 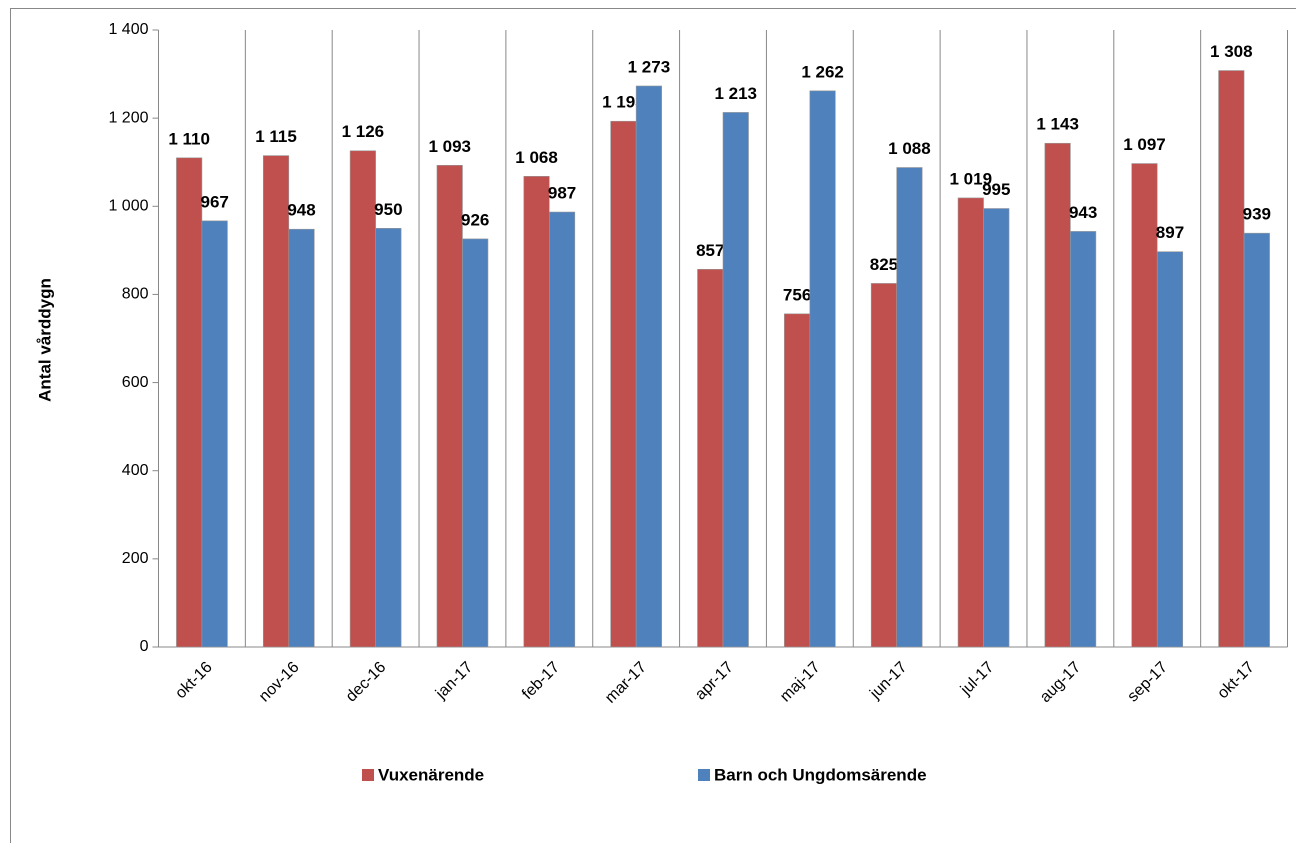 I want to click on y-tick-label: 600, so click(x=135, y=382).